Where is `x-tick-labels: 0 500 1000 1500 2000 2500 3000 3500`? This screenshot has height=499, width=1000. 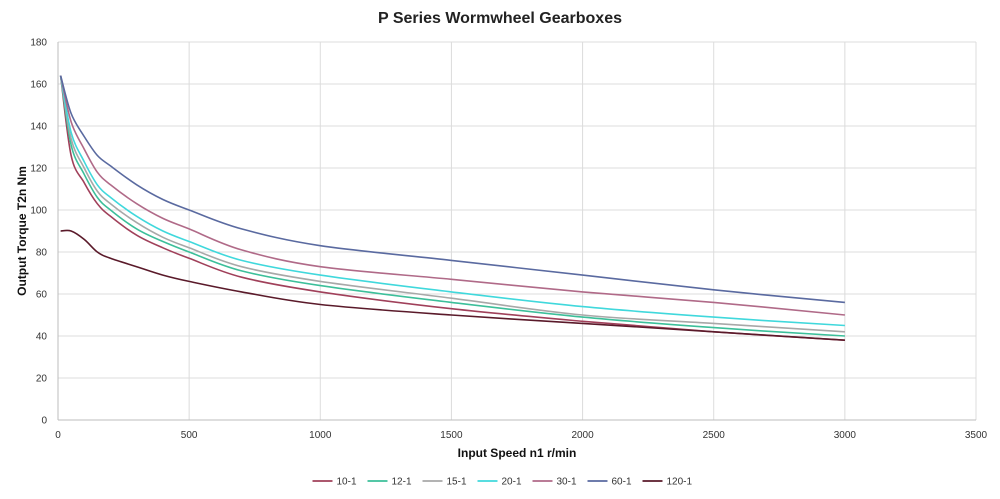 x-tick-labels: 0 500 1000 1500 2000 2500 3000 3500 is located at coordinates (521, 435).